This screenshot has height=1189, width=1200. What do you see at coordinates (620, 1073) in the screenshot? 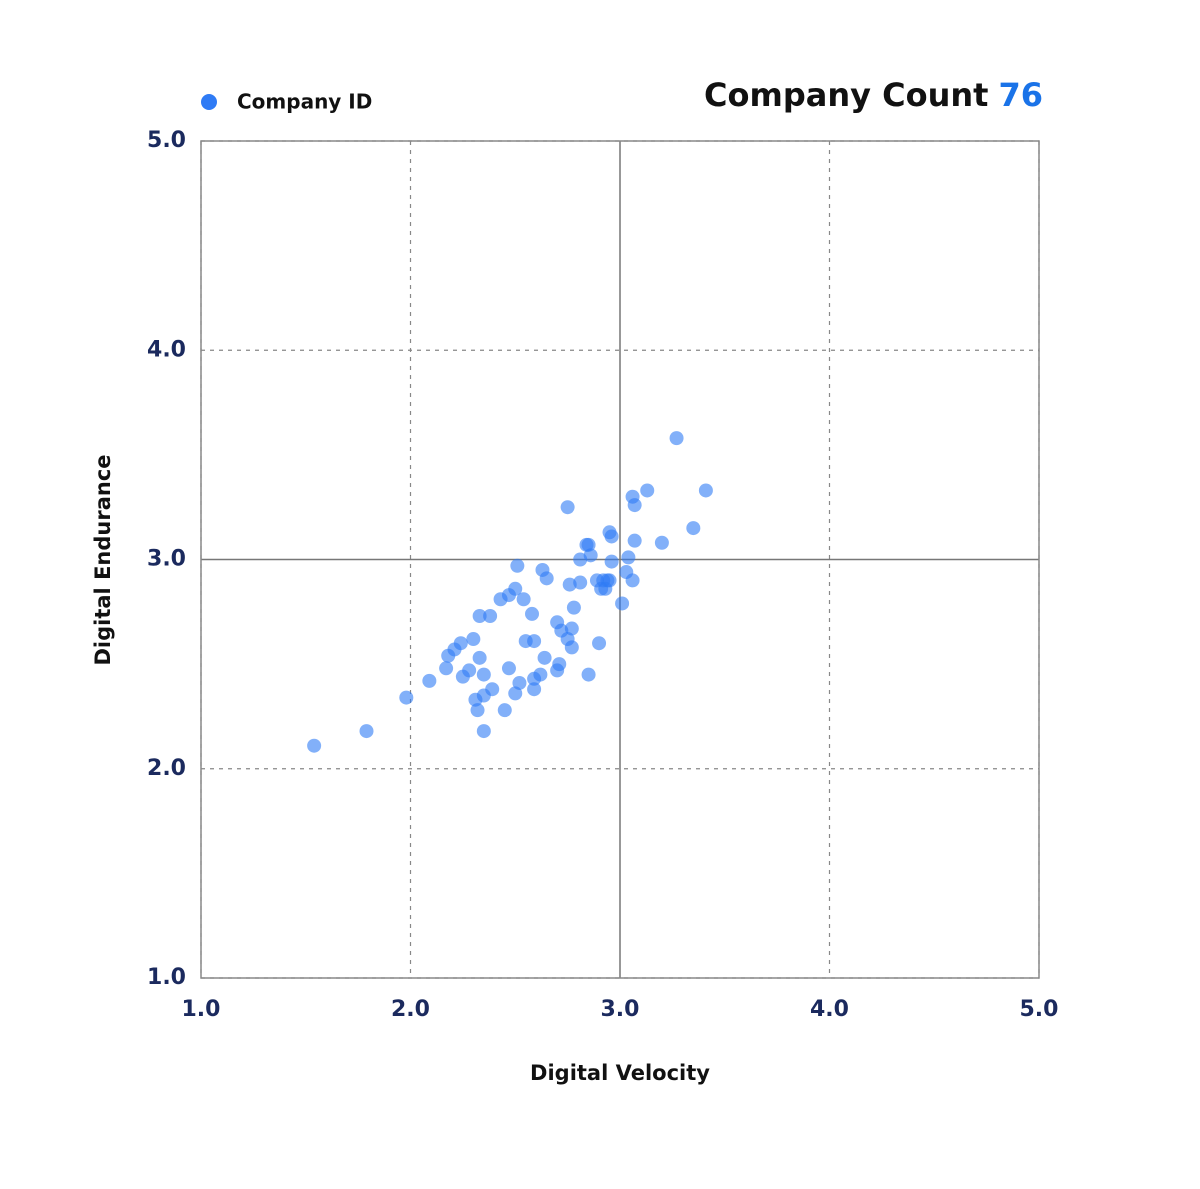
I see `x-axis-label: Digital Velocity` at bounding box center [620, 1073].